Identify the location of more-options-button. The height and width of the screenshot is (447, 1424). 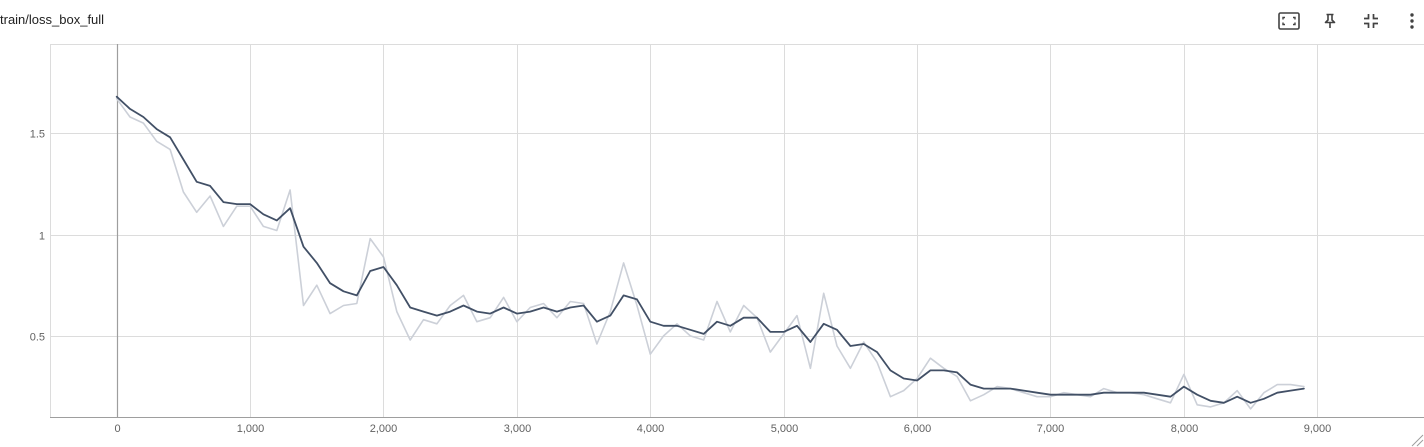
(1412, 21).